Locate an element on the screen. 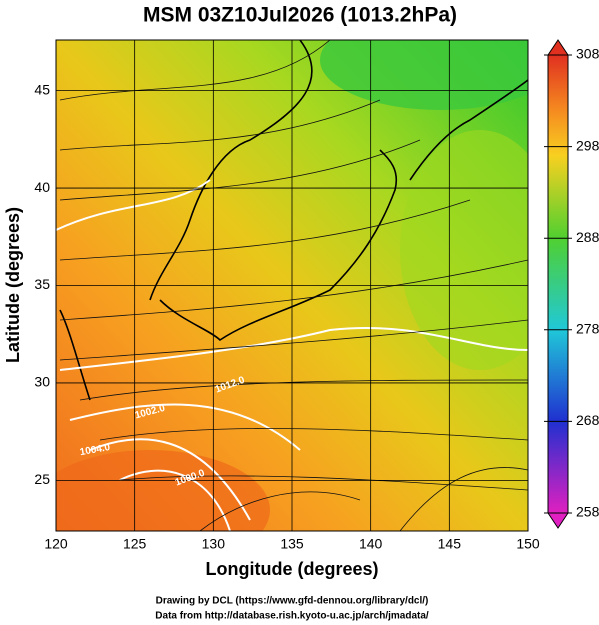  x-tick-label: 130 is located at coordinates (214, 544).